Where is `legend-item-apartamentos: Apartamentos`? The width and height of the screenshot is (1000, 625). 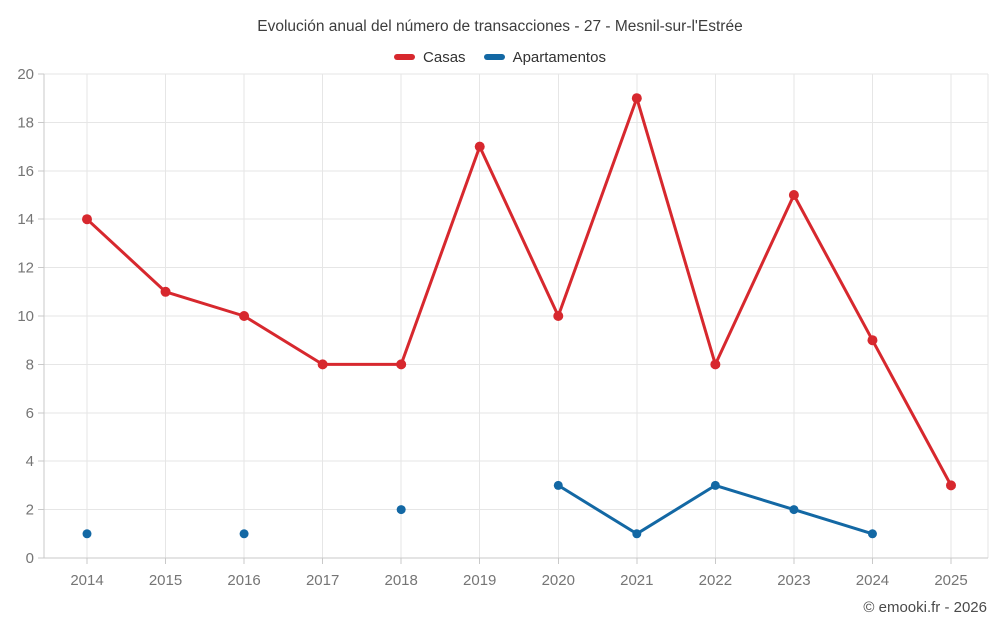 legend-item-apartamentos: Apartamentos is located at coordinates (544, 57).